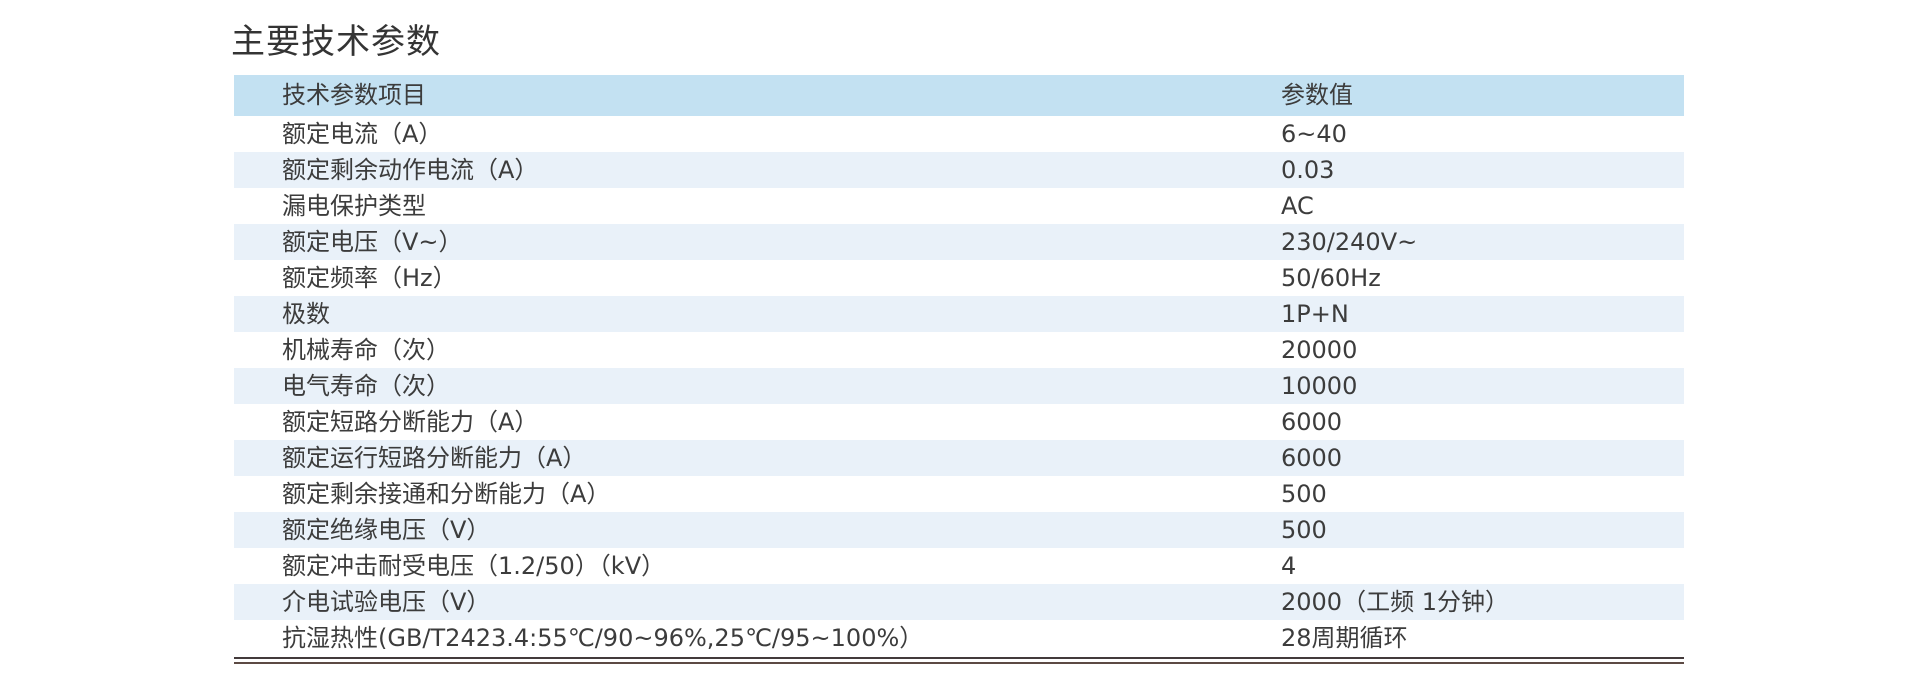  What do you see at coordinates (1289, 566) in the screenshot?
I see `parameter-value-cell: 4` at bounding box center [1289, 566].